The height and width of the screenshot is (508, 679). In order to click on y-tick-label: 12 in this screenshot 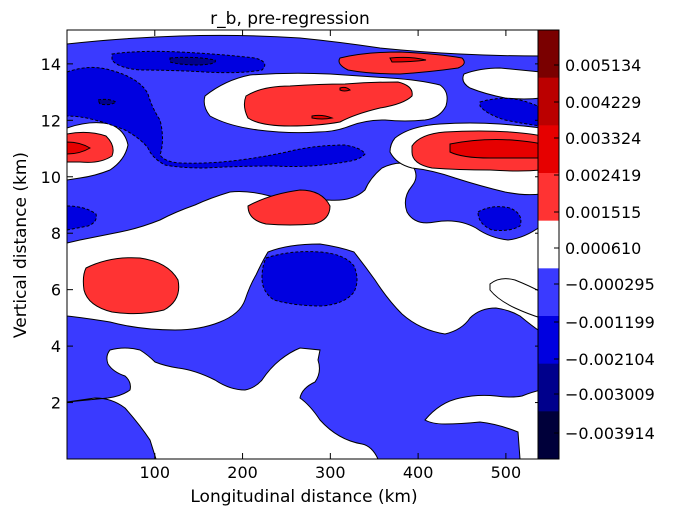, I will do `click(51, 120)`.